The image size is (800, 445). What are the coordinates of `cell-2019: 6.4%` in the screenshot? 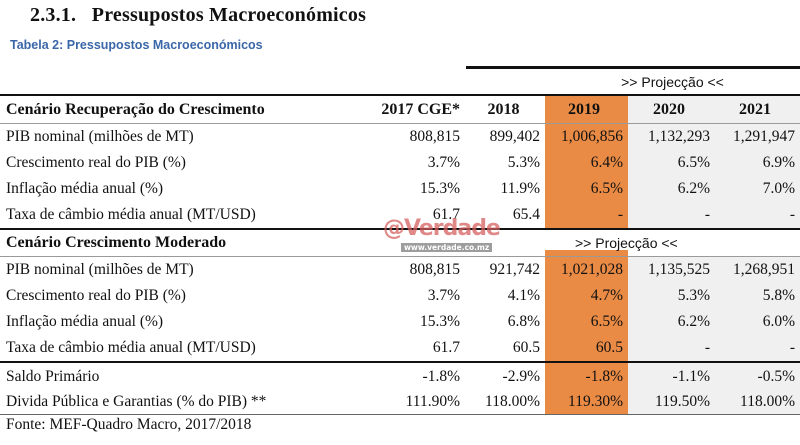 It's located at (606, 162).